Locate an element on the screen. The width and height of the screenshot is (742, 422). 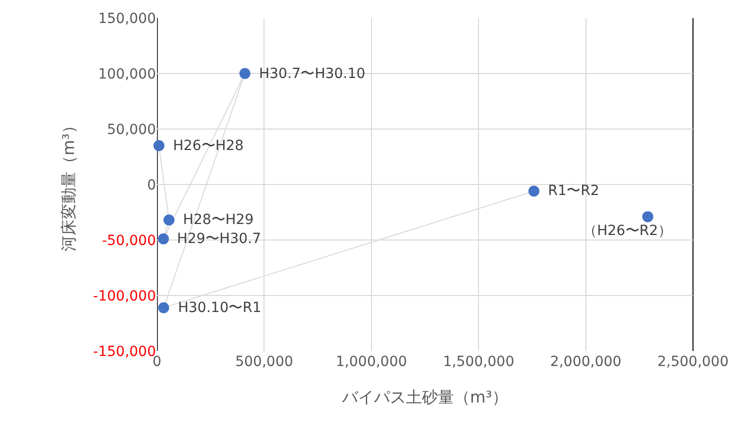
x-tick-label: 1,500,000 is located at coordinates (478, 362).